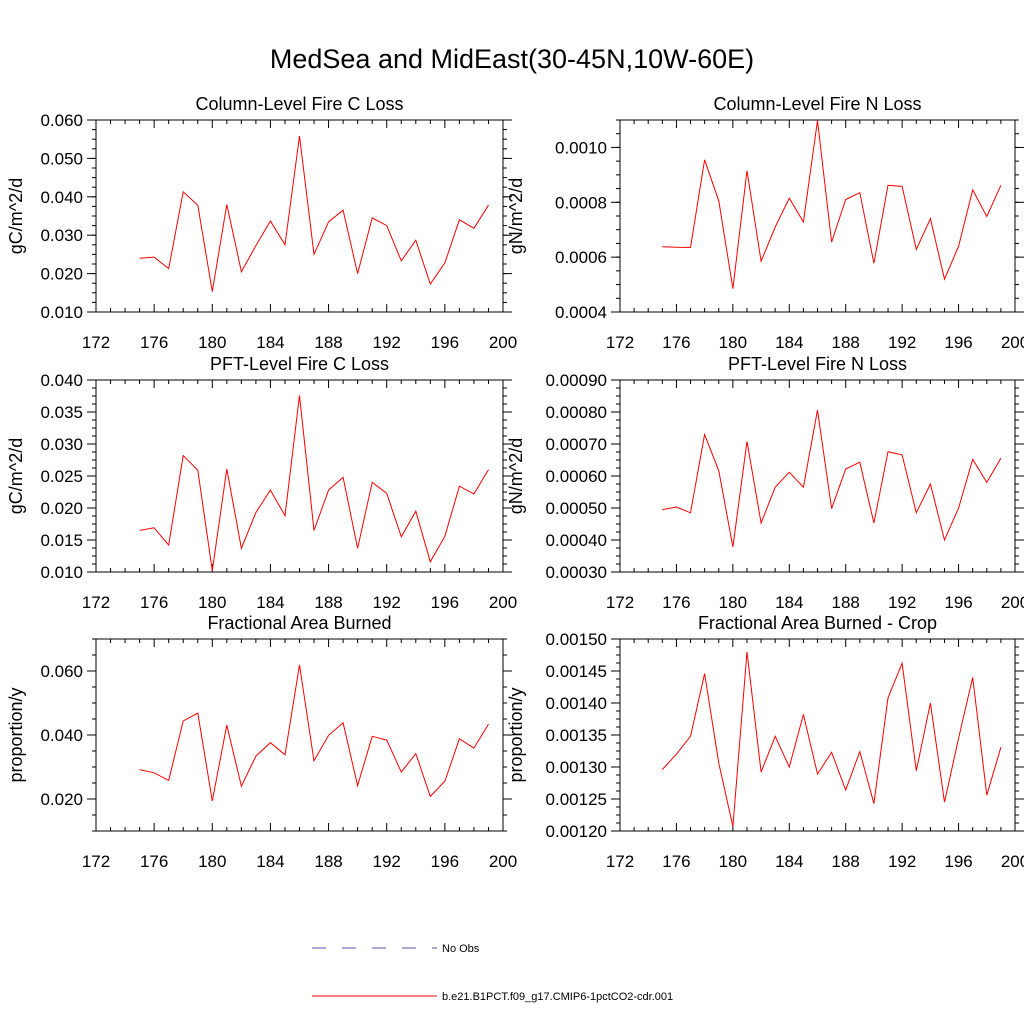 This screenshot has width=1024, height=1024. What do you see at coordinates (817, 623) in the screenshot?
I see `chart-title: Fractional Area Burned - Crop` at bounding box center [817, 623].